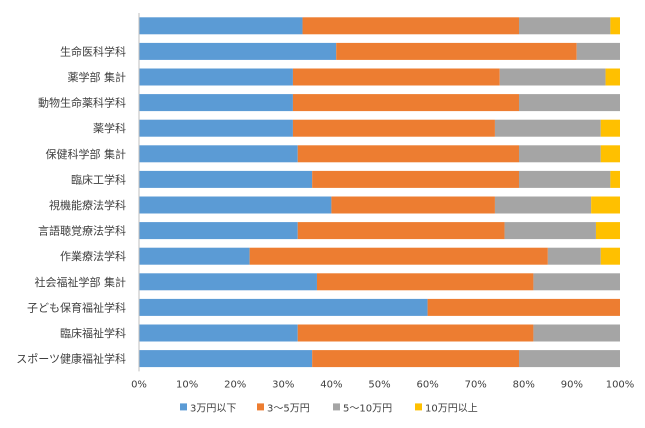 This screenshot has height=428, width=645. Describe the element at coordinates (87, 205) in the screenshot. I see `category-label: 視機能療法学科` at that location.